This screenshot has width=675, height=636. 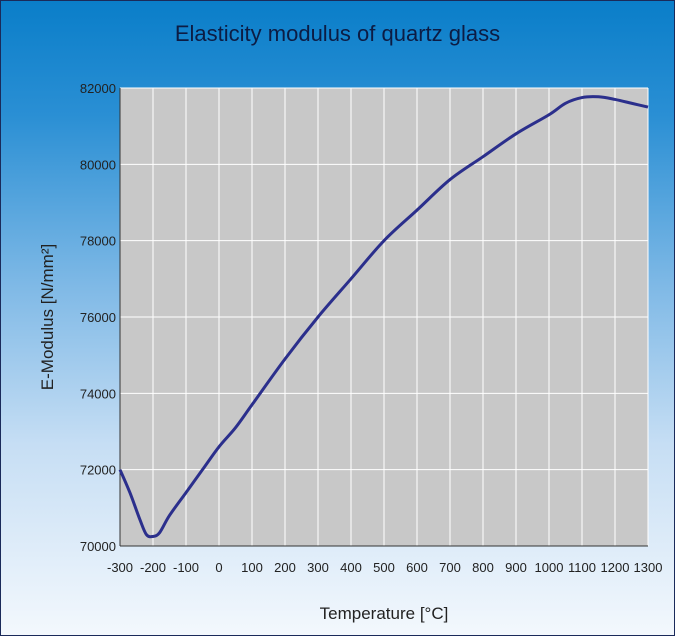 I want to click on y-tick-label: 74000, so click(x=98, y=393).